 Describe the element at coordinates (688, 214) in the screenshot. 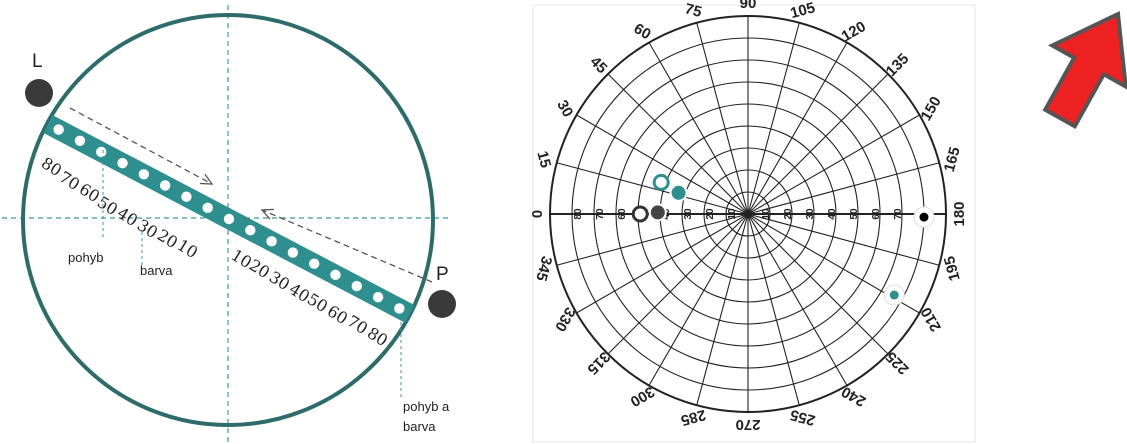

I see `radial-label-left-30: 30` at that location.